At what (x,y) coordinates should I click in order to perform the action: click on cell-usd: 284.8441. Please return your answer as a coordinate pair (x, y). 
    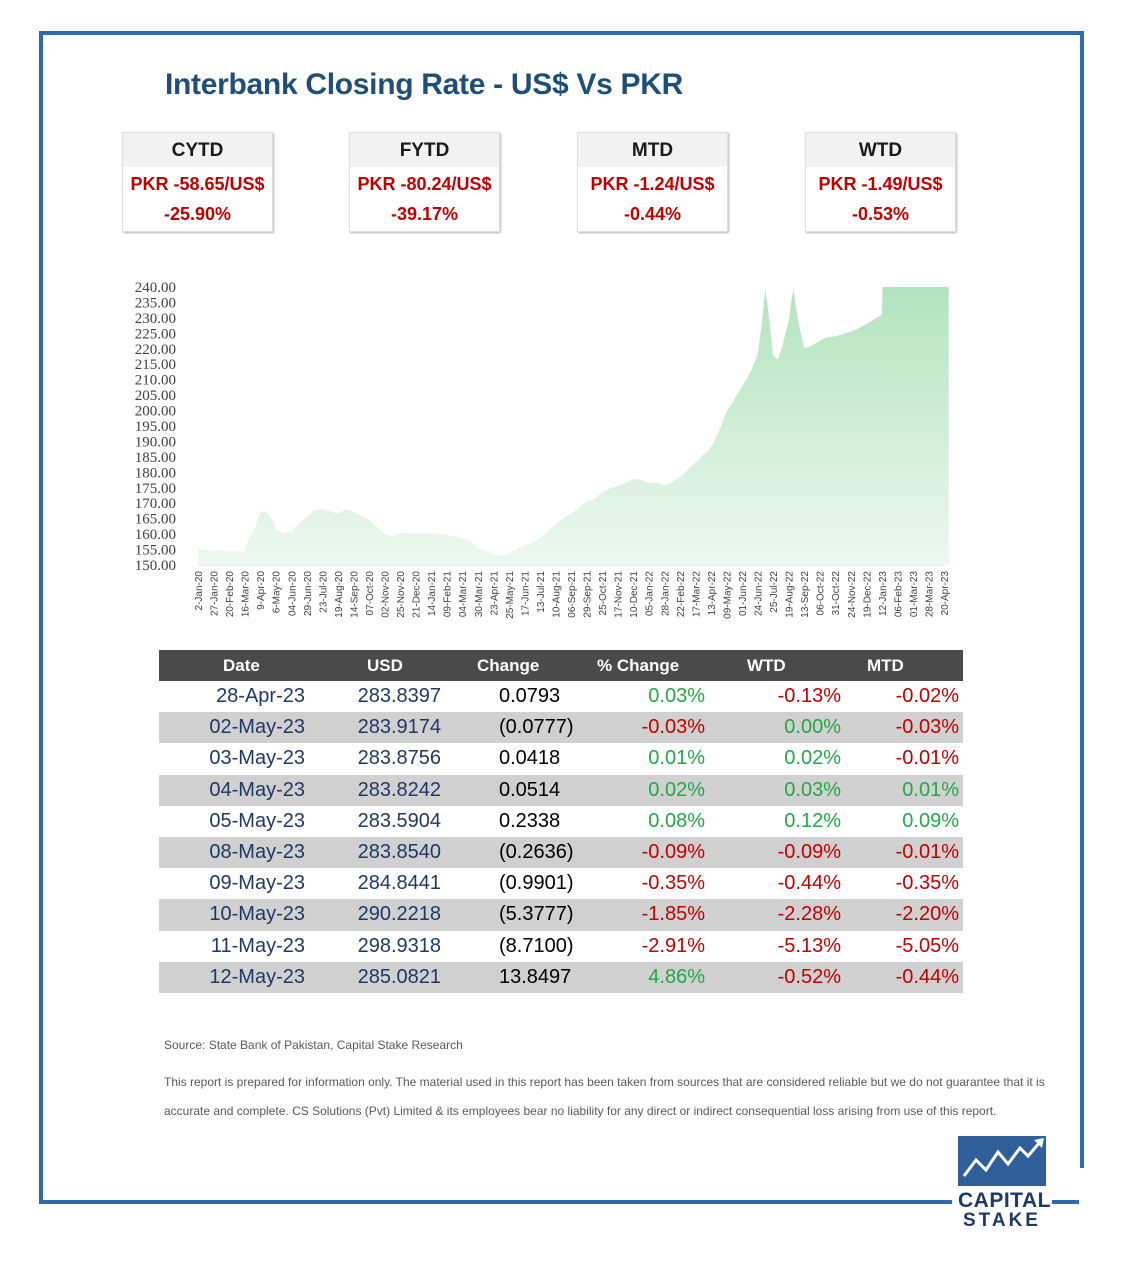
    Looking at the image, I should click on (399, 883).